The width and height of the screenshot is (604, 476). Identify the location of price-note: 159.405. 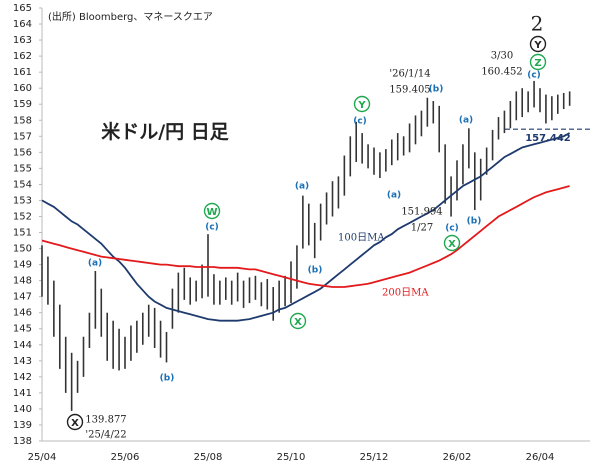
(409, 90).